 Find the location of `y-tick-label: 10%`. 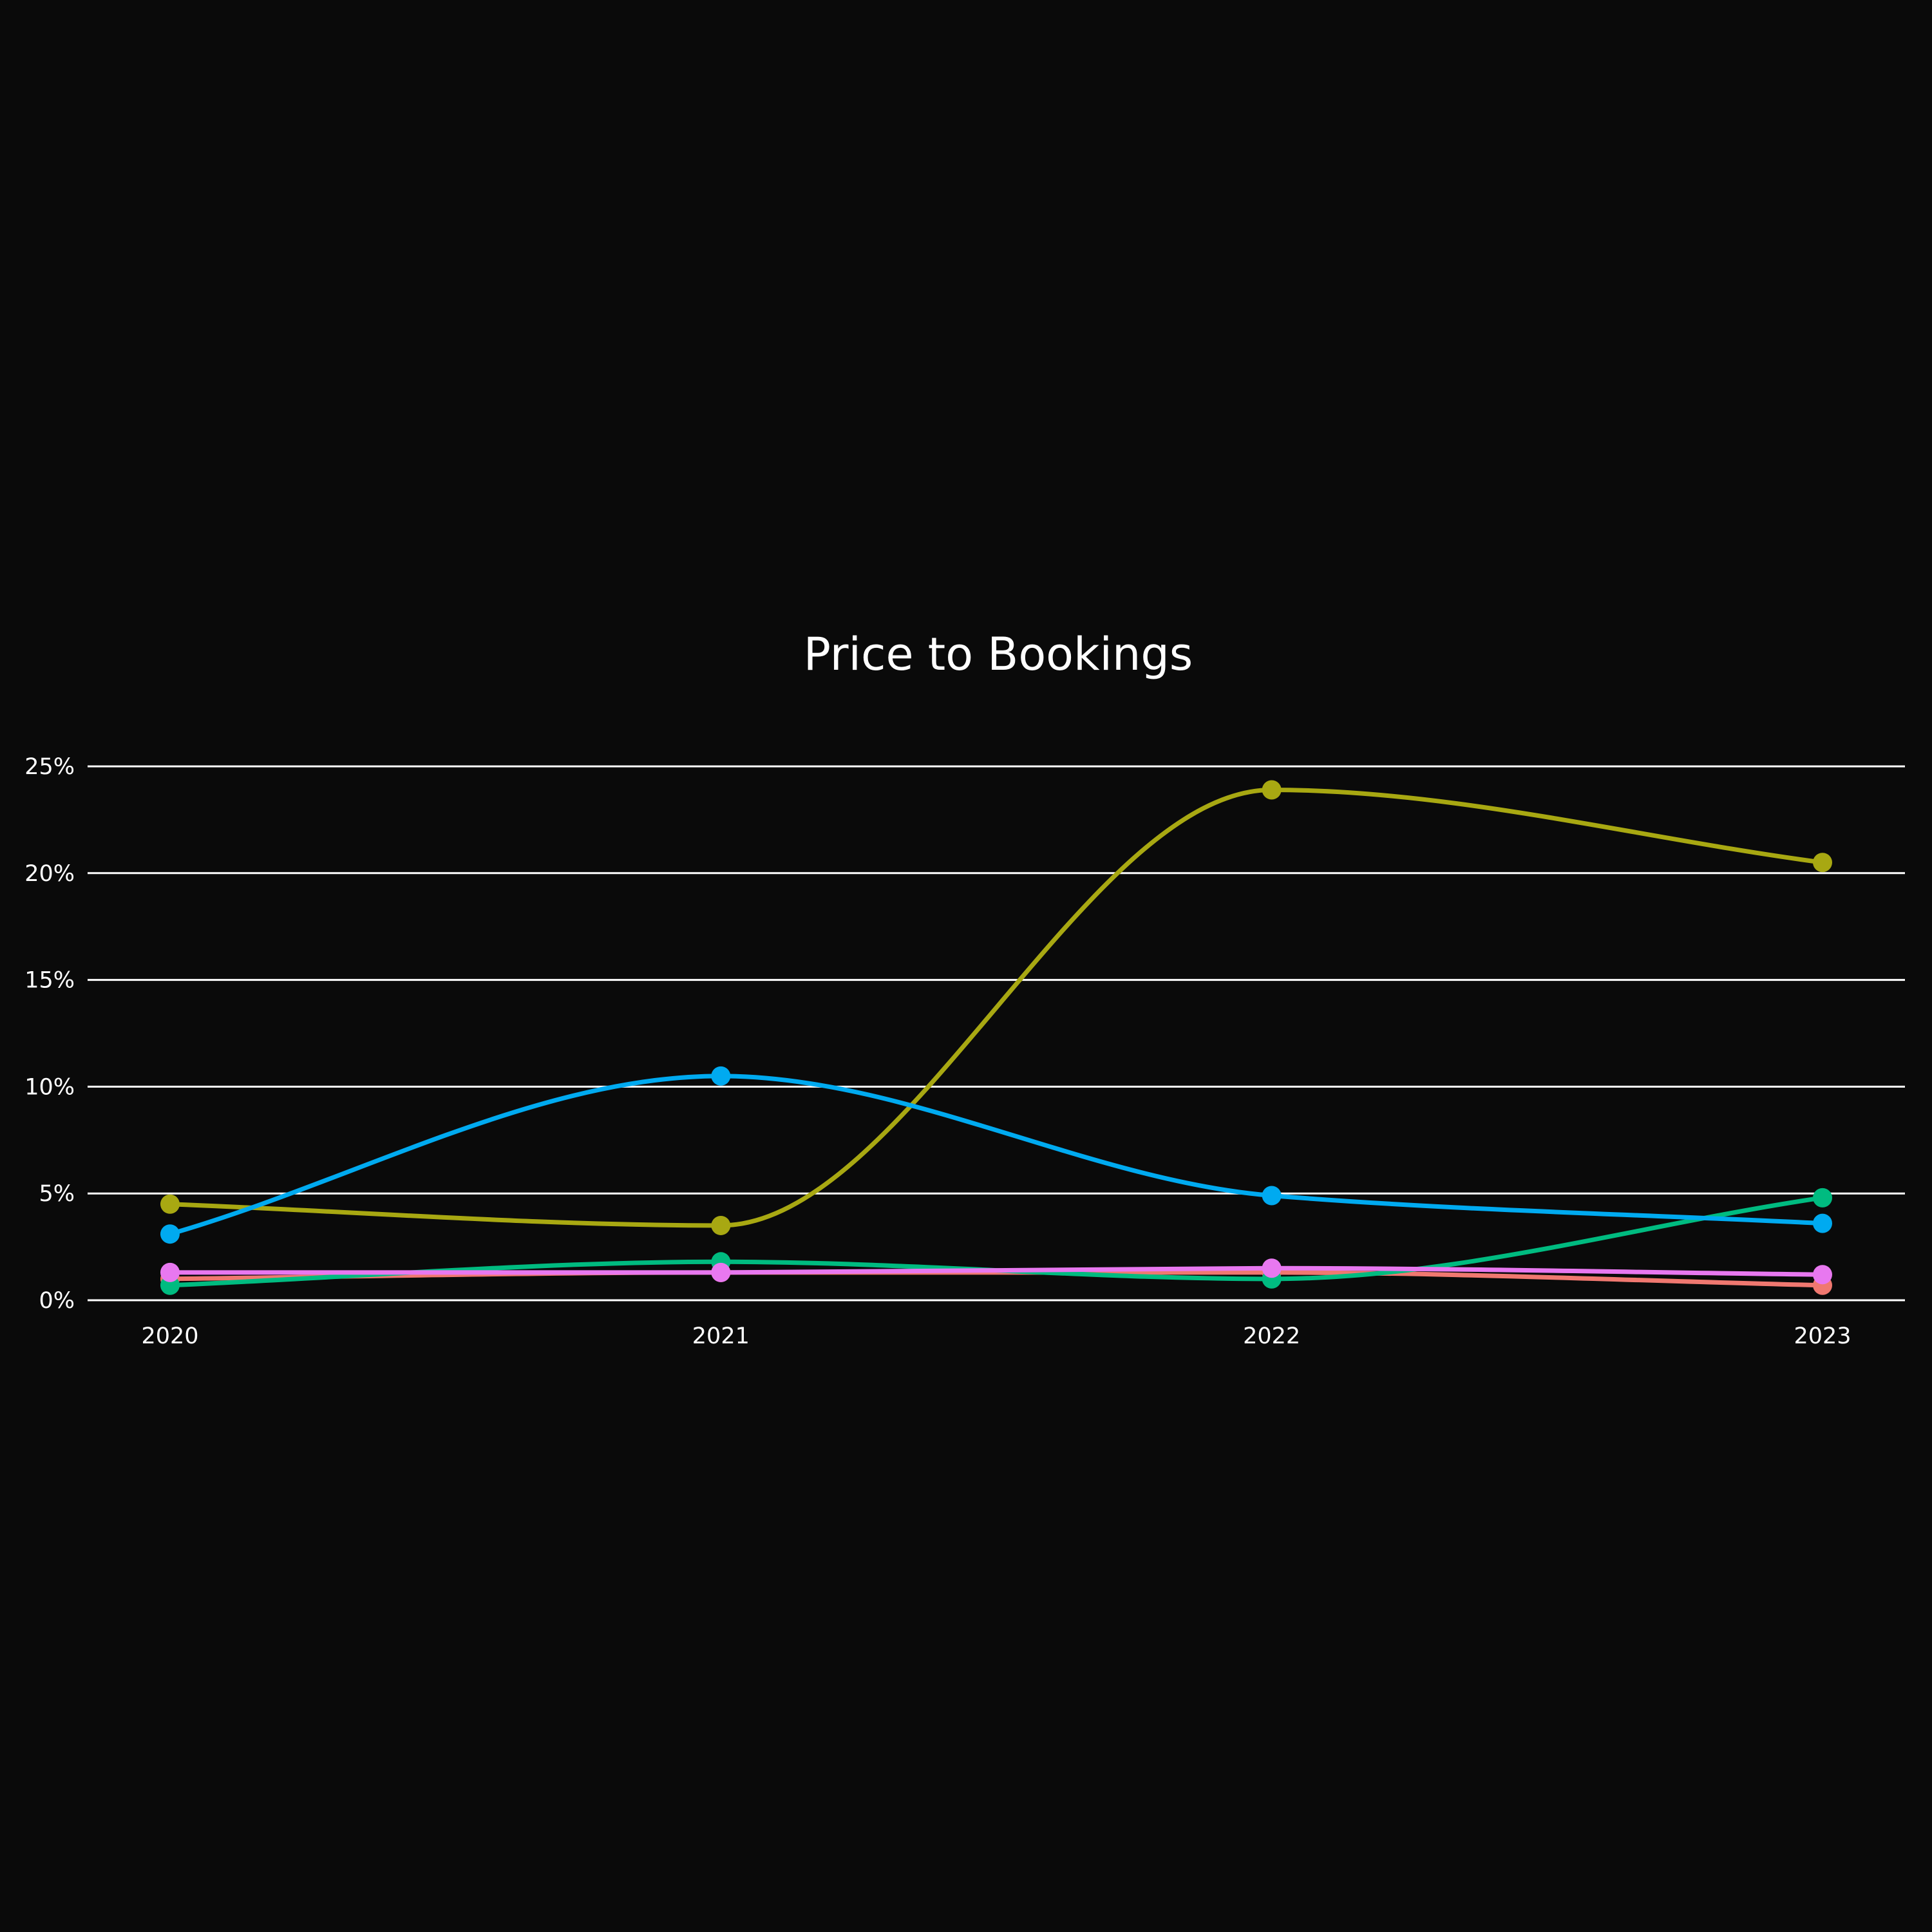

y-tick-label: 10% is located at coordinates (50, 1087).